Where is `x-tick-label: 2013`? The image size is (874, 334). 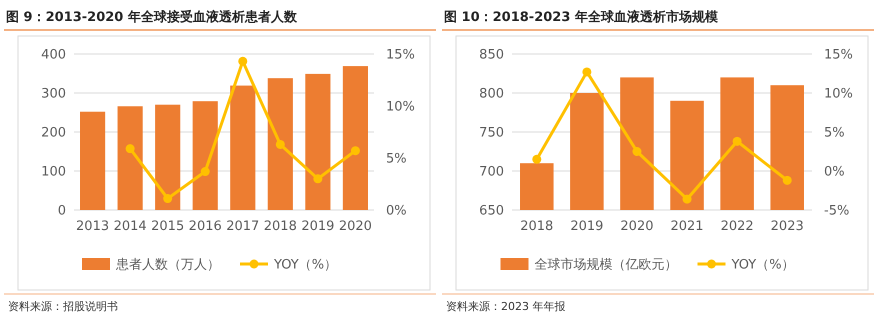 x-tick-label: 2013 is located at coordinates (93, 226).